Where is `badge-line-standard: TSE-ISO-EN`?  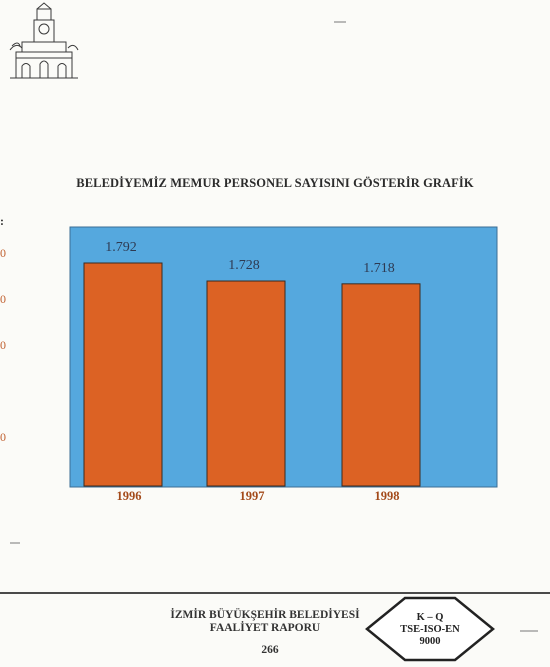 badge-line-standard: TSE-ISO-EN is located at coordinates (430, 629).